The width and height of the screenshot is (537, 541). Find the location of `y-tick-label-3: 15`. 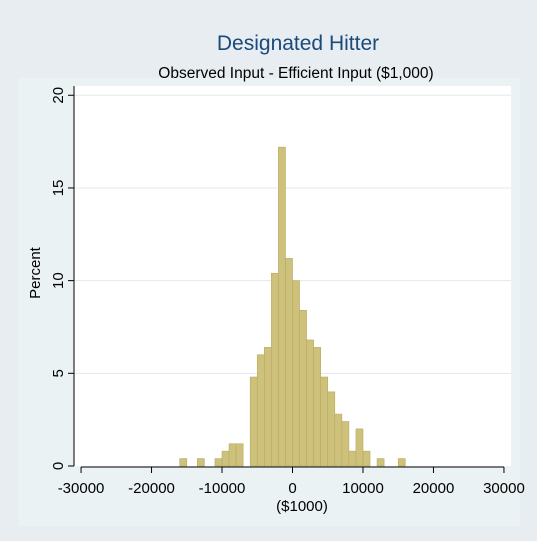

y-tick-label-3: 15 is located at coordinates (58, 188).